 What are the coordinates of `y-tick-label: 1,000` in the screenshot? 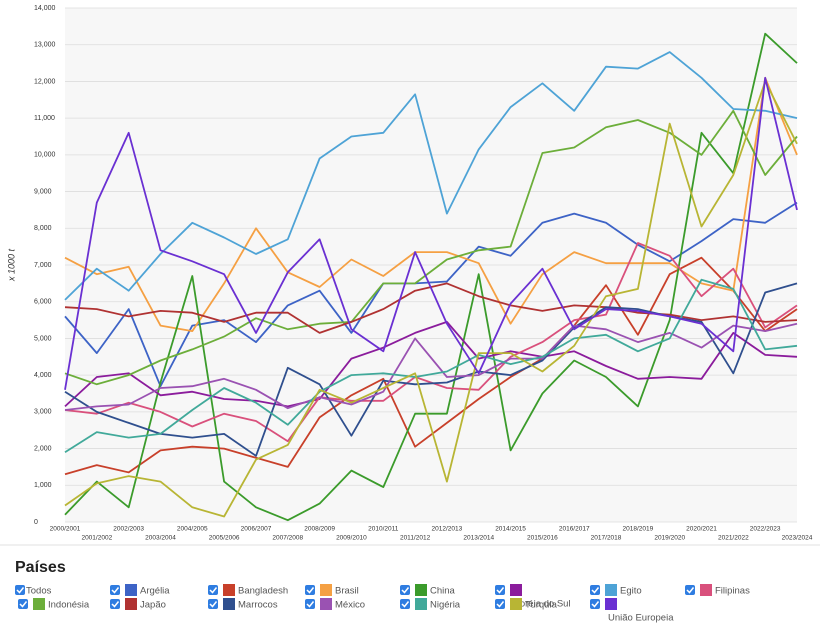 It's located at (43, 485).